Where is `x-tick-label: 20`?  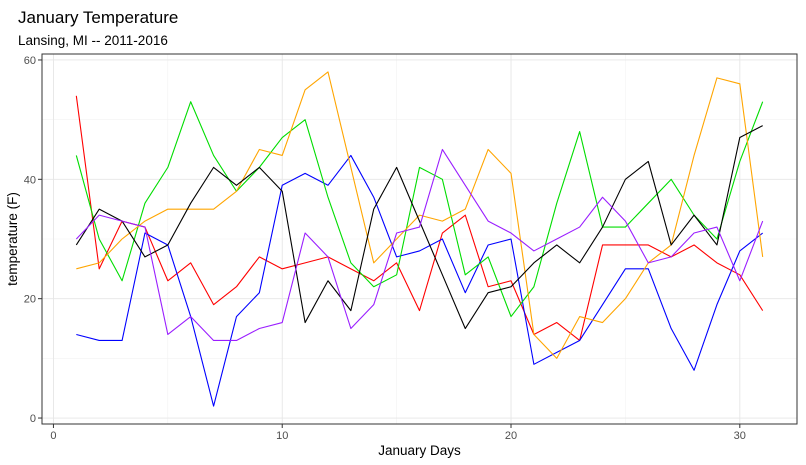 x-tick-label: 20 is located at coordinates (511, 436).